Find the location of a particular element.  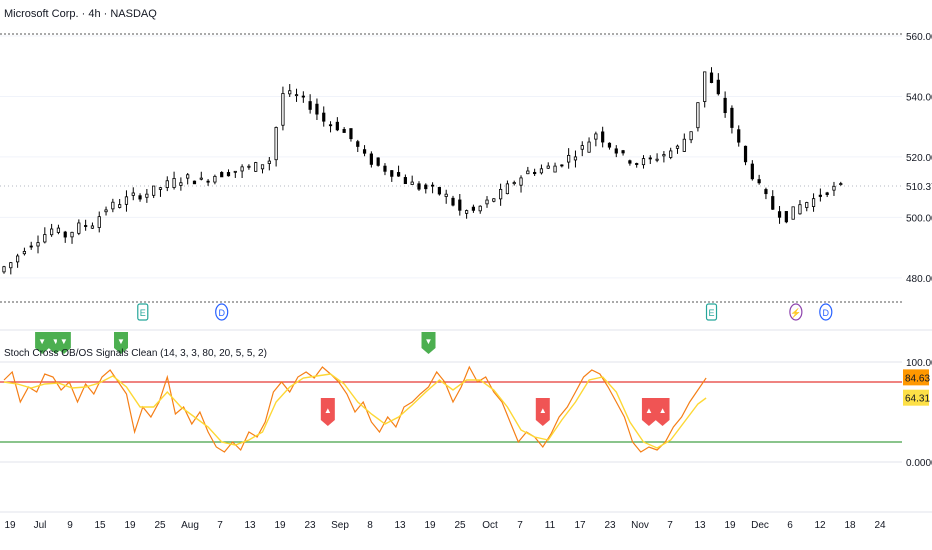

time-tick-label: 15 is located at coordinates (100, 525).